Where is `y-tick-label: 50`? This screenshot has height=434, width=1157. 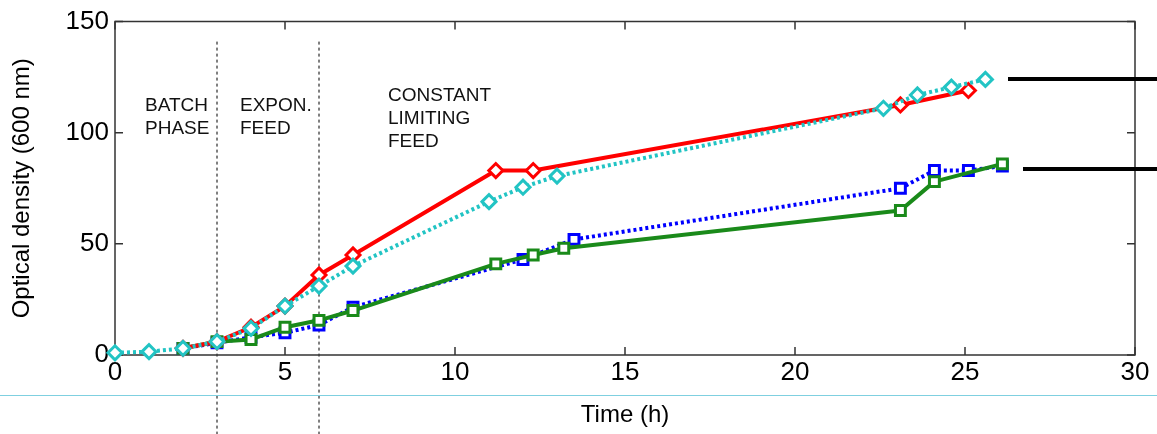 y-tick-label: 50 is located at coordinates (94, 242).